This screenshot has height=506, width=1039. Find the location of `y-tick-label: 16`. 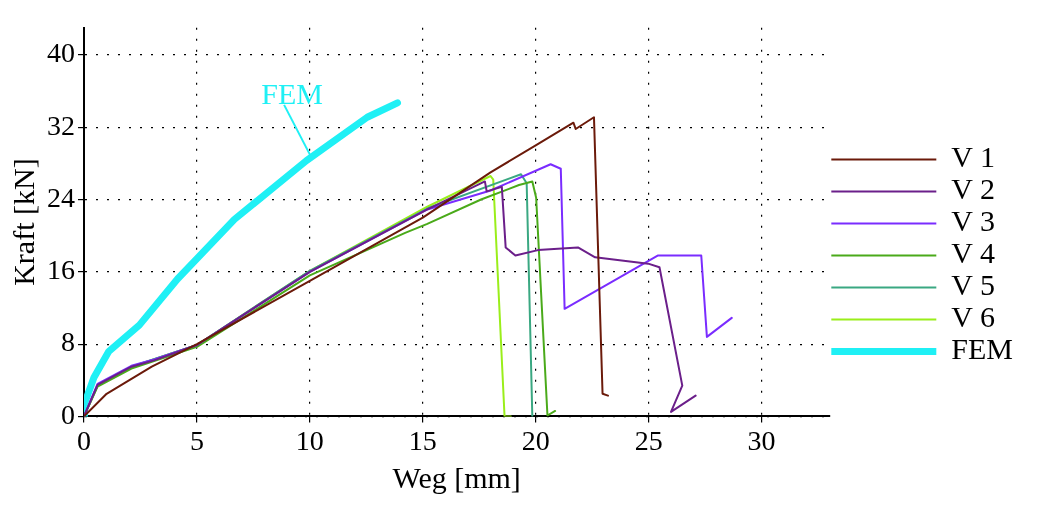

y-tick-label: 16 is located at coordinates (61, 270).